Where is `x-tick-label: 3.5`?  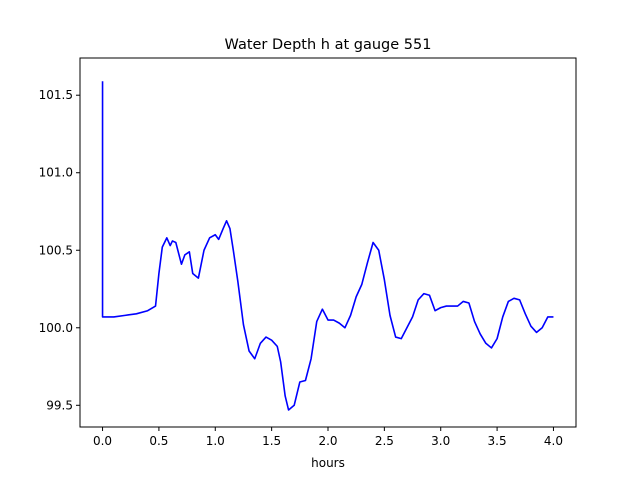 x-tick-label: 3.5 is located at coordinates (497, 441).